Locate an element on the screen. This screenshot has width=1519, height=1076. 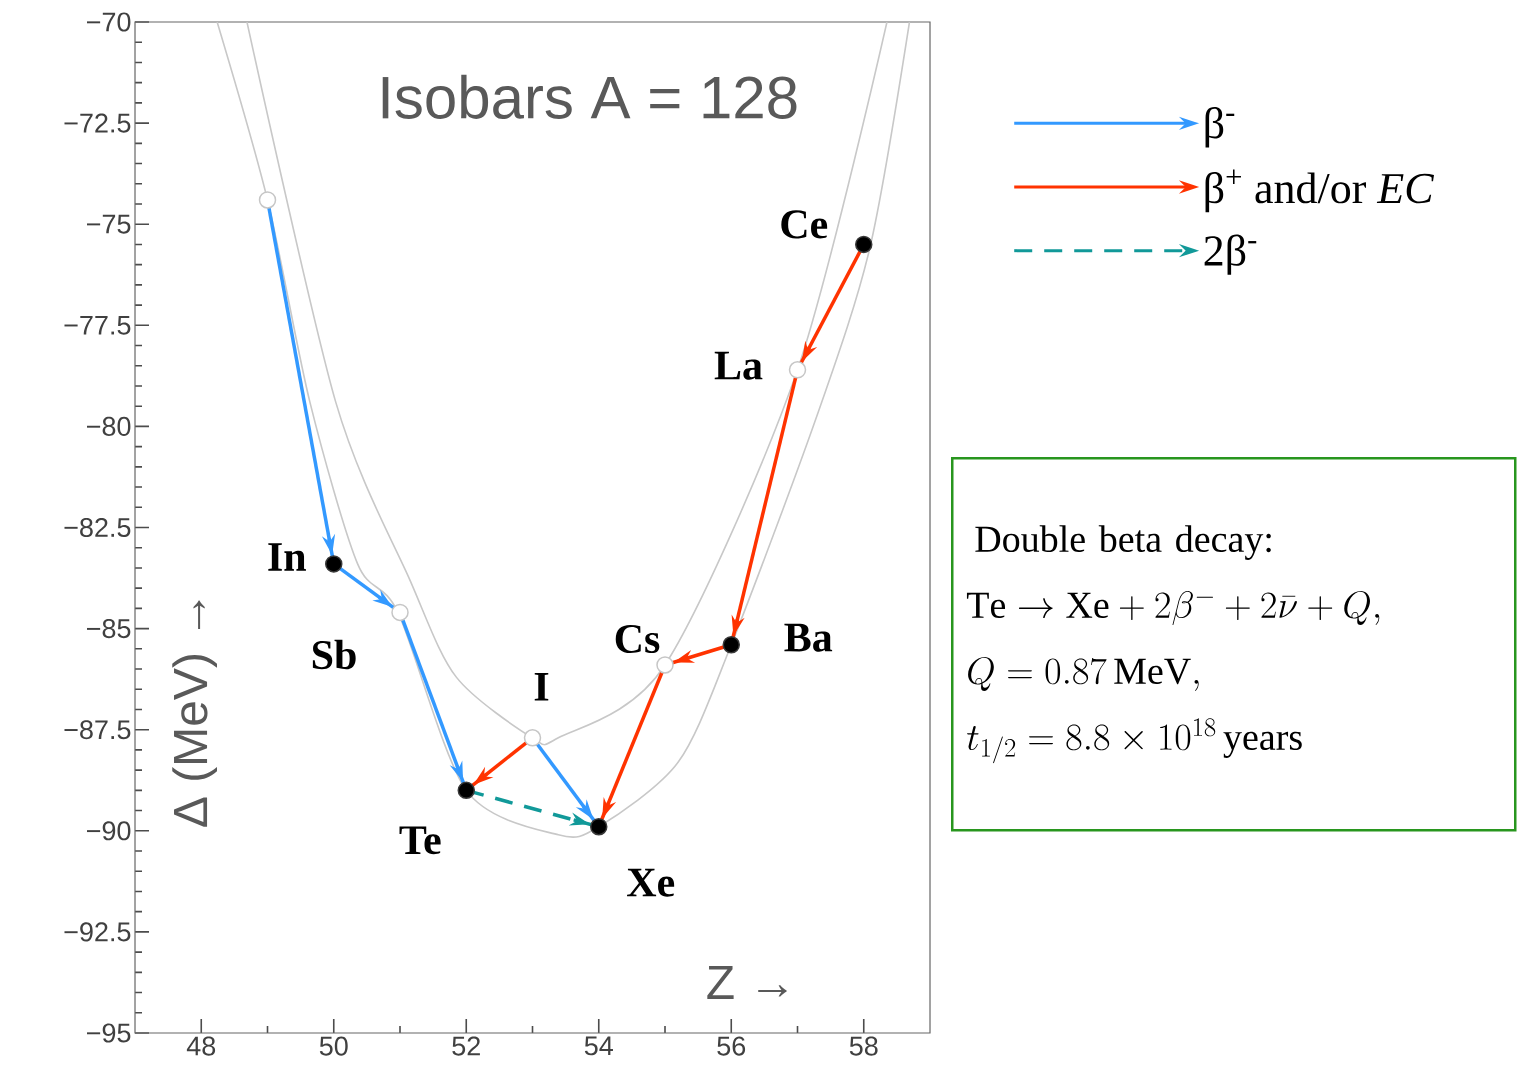
annotation: In is located at coordinates (287, 557).